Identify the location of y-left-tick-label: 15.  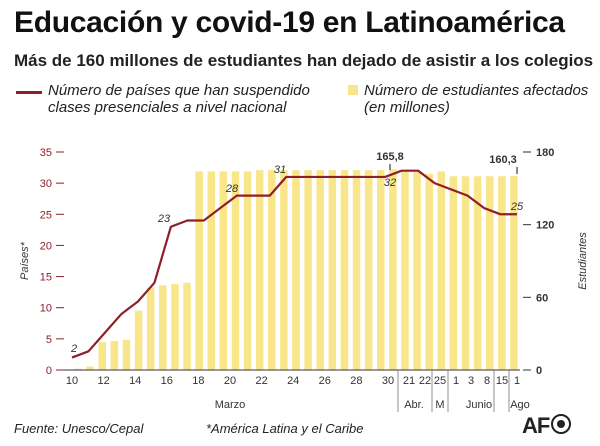
(46, 278).